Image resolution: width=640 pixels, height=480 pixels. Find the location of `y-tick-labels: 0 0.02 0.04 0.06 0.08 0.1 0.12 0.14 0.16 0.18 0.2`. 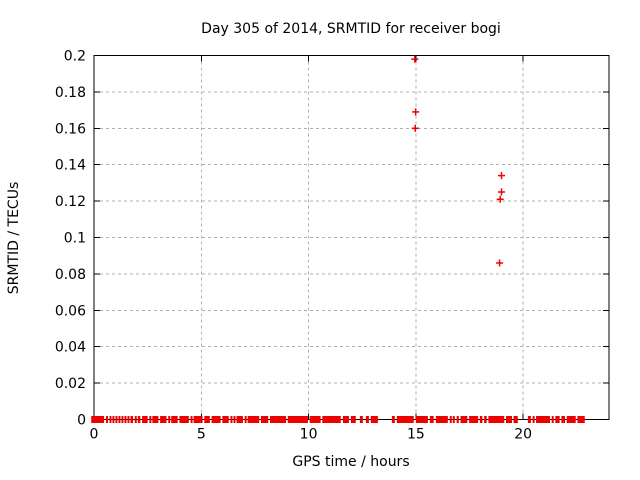

y-tick-labels: 0 0.02 0.04 0.06 0.08 0.1 0.12 0.14 0.16 0.18 0.2 is located at coordinates (70, 239).